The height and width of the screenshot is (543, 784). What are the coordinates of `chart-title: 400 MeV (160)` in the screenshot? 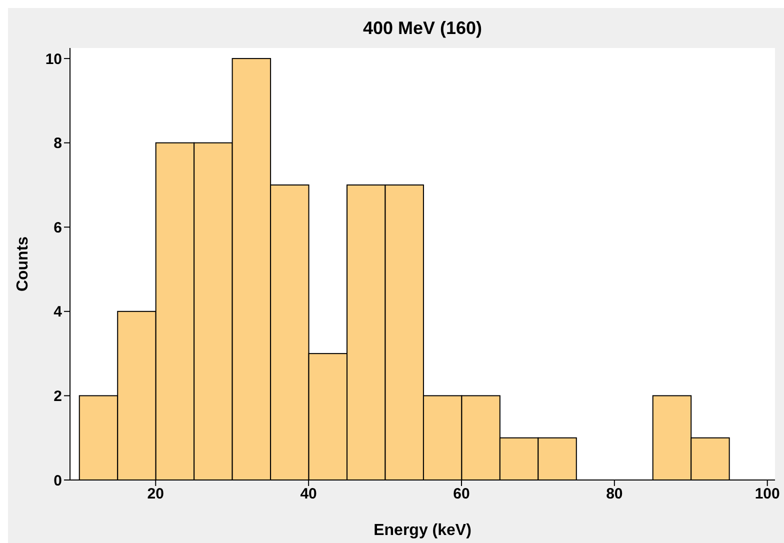 It's located at (423, 28).